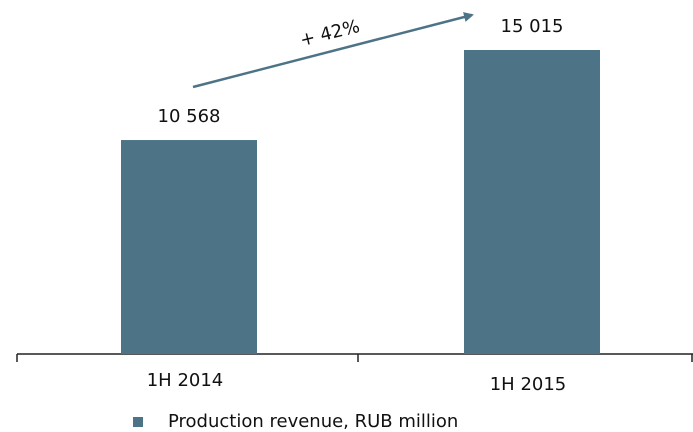 The height and width of the screenshot is (432, 693). I want to click on legend-label: Production revenue, RUB million, so click(313, 421).